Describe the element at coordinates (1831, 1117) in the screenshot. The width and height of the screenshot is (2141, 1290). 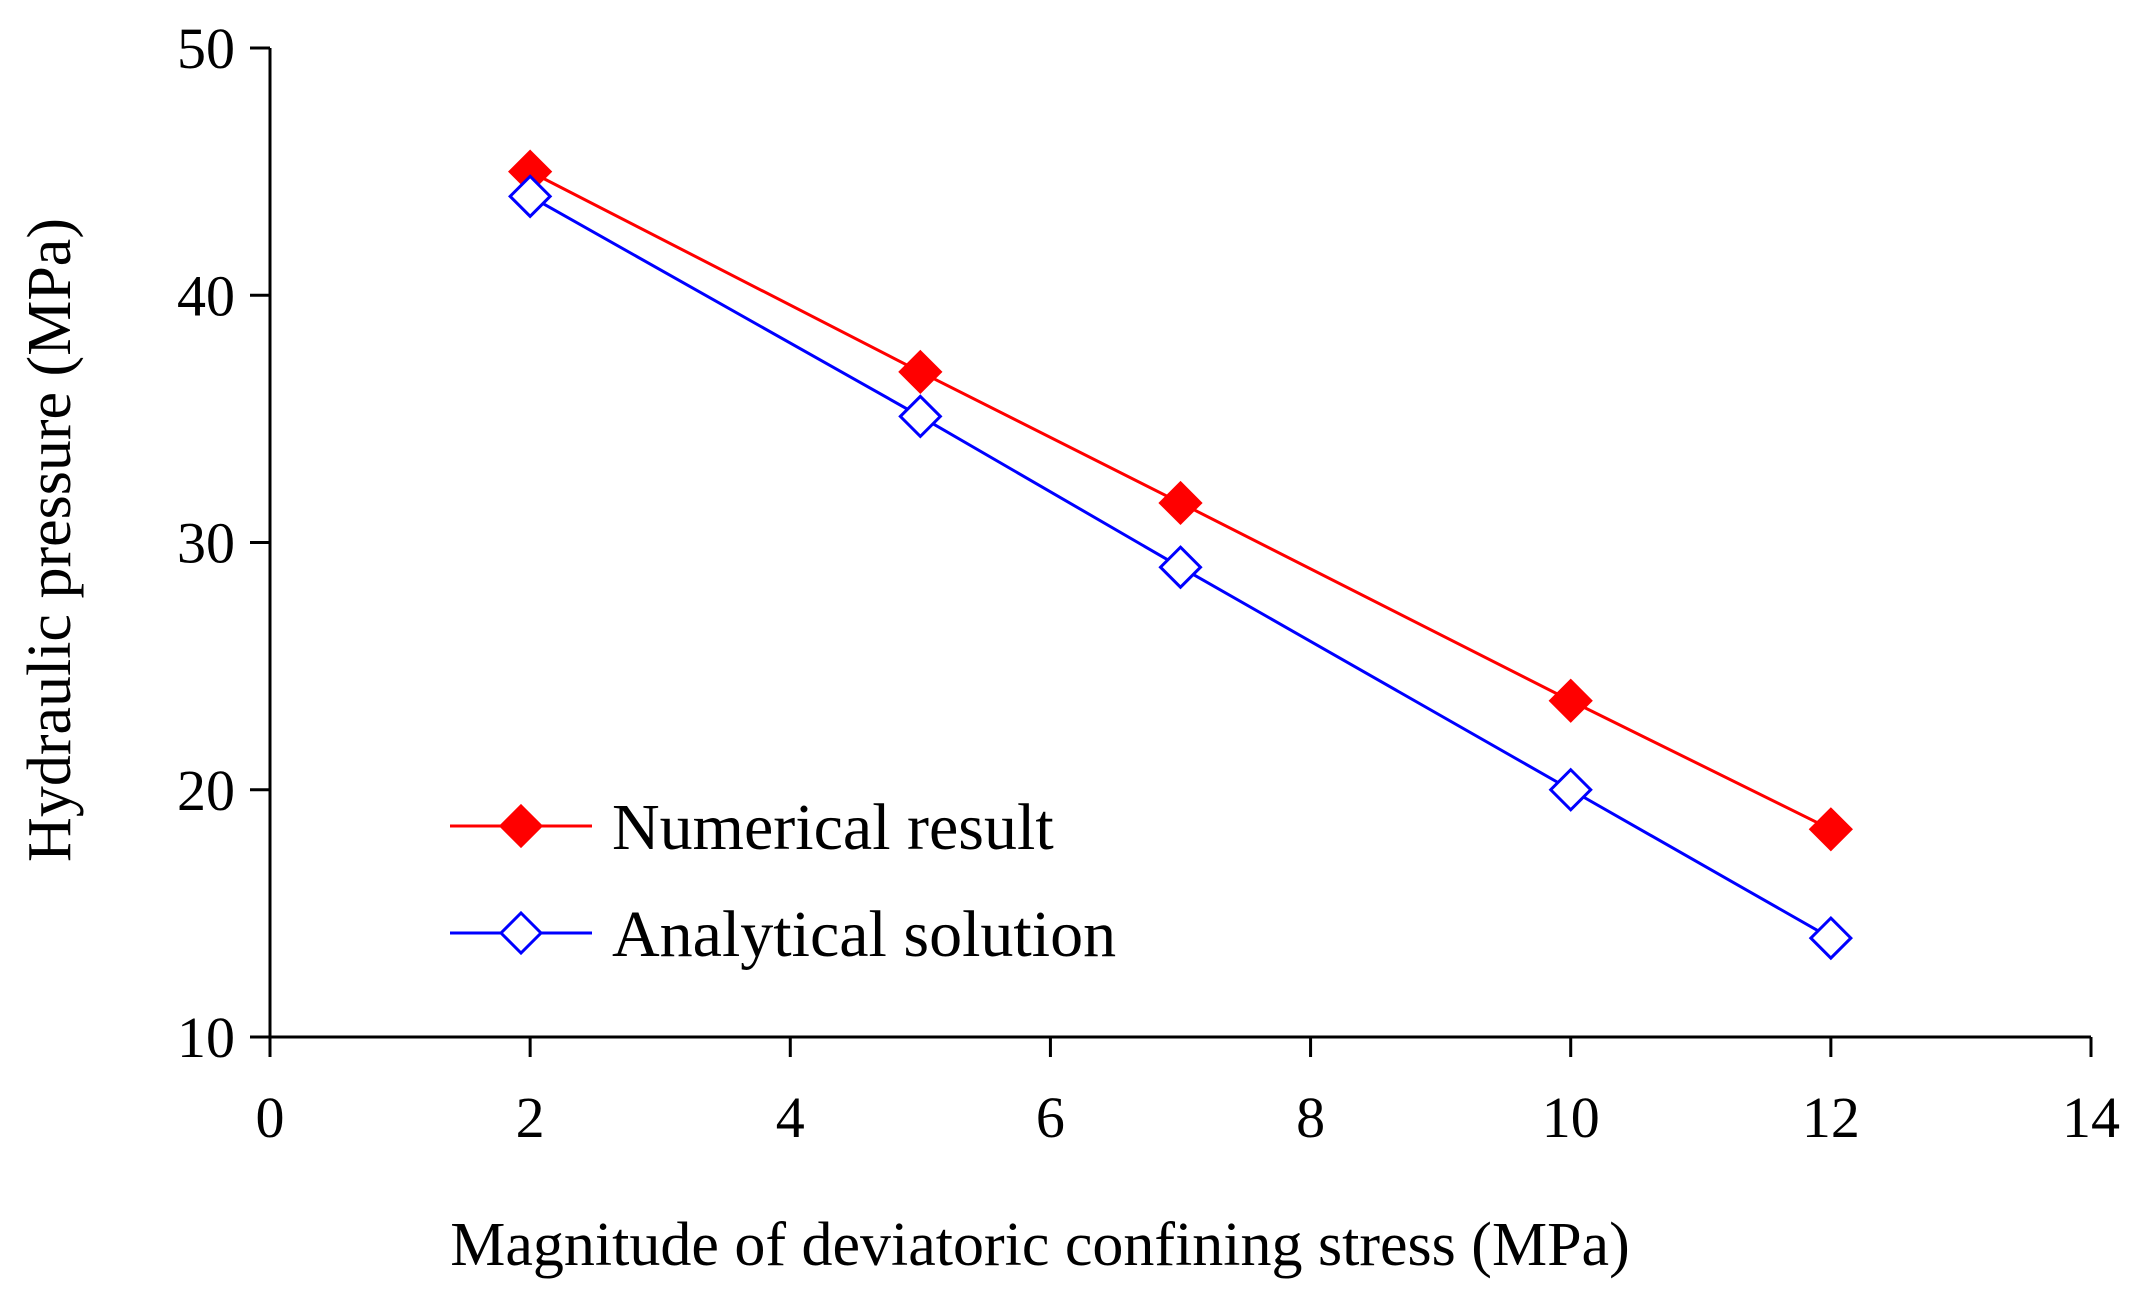
I see `x-tick-label-12: 12` at that location.